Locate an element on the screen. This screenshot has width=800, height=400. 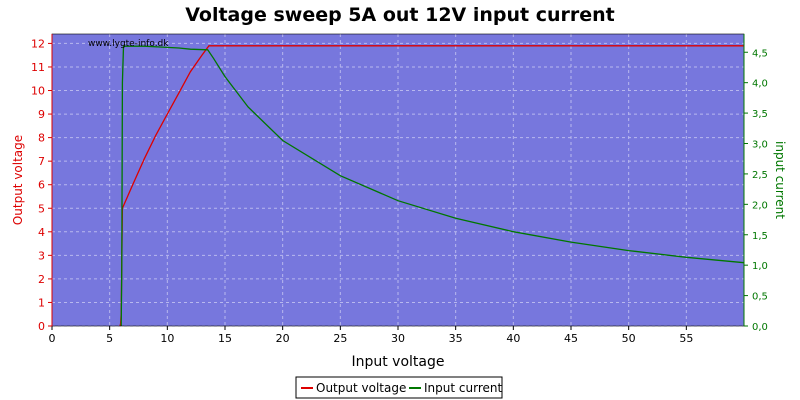
y-axis-left-label: Output voltage is located at coordinates (18, 180).